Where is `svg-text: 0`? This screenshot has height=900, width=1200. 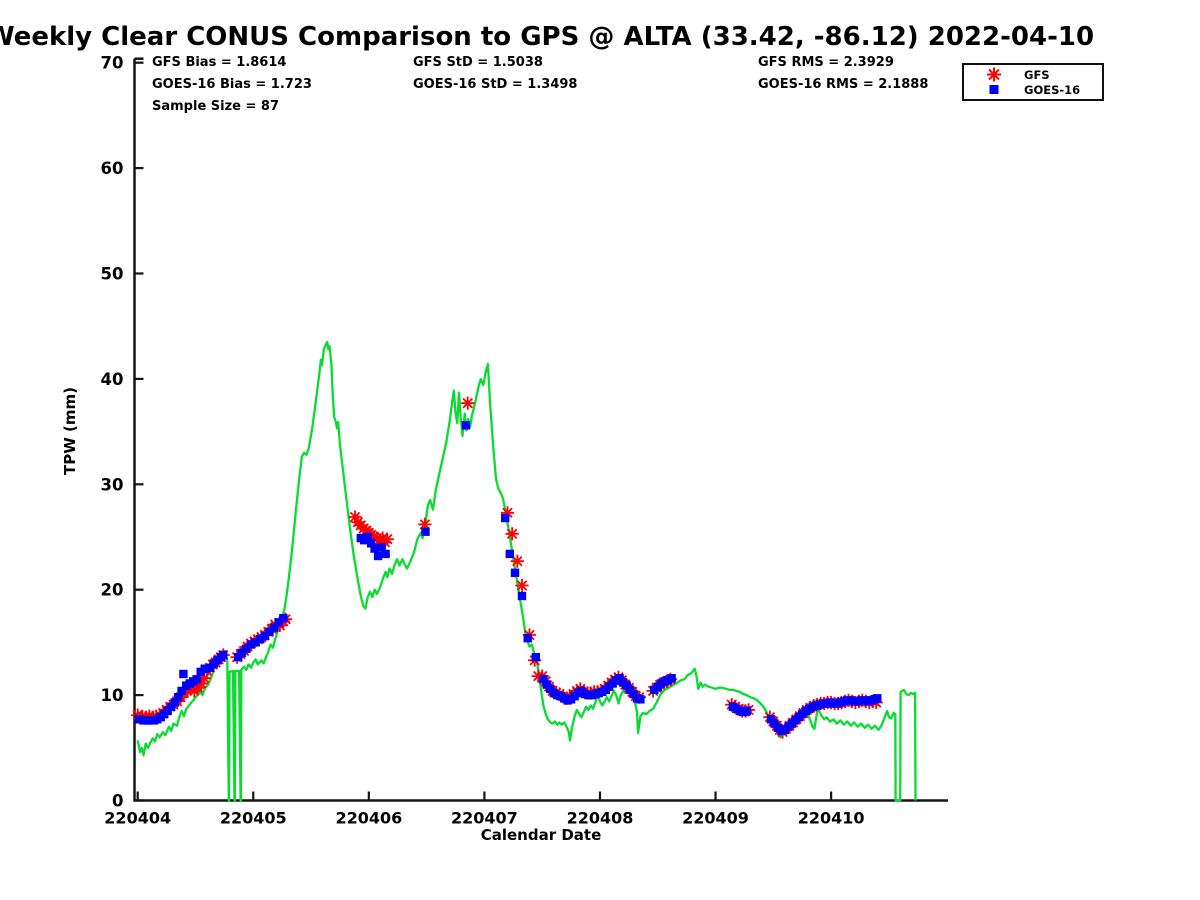
svg-text: 0 is located at coordinates (117, 801).